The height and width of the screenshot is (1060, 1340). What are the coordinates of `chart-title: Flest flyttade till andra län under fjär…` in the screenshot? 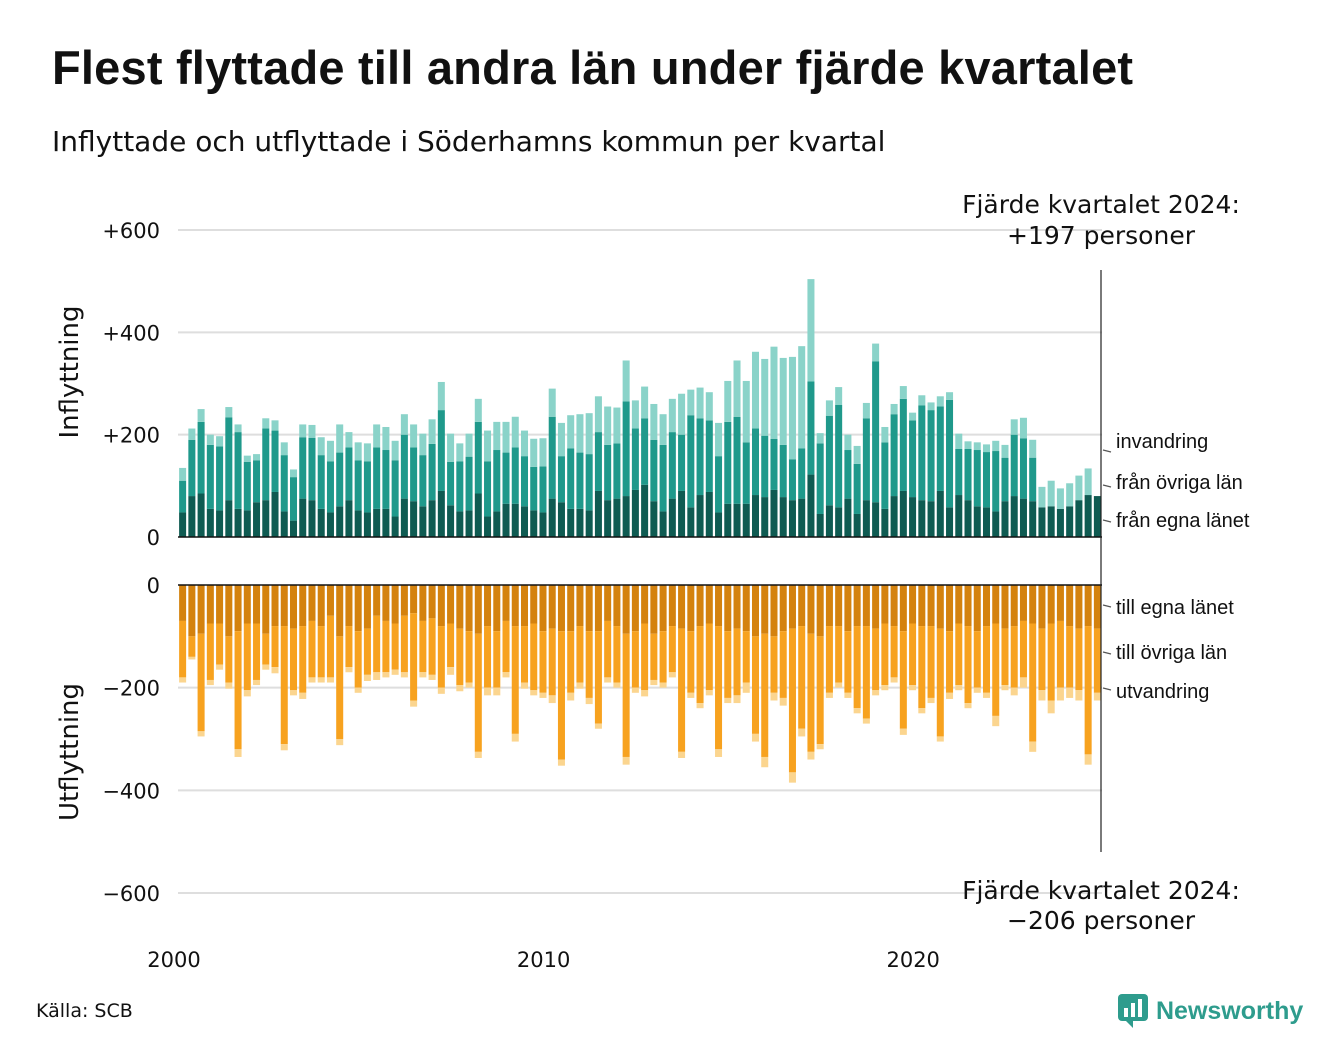 It's located at (593, 67).